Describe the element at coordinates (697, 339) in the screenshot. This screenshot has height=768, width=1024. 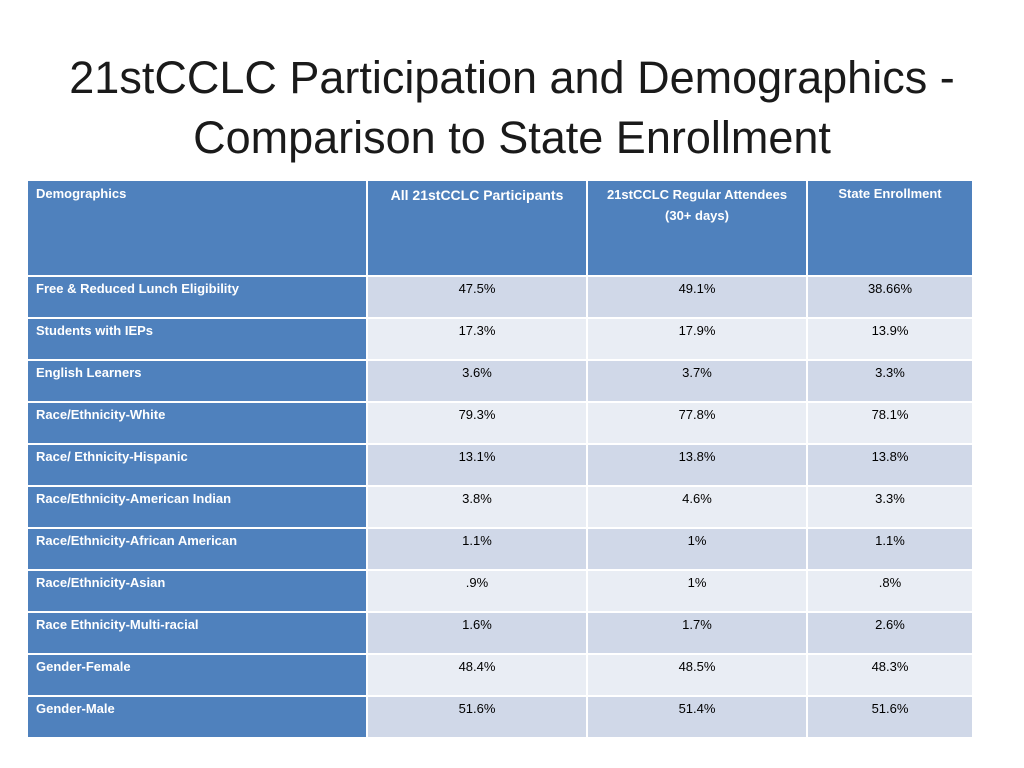
I see `regular-attendees-value: 17.9%` at that location.